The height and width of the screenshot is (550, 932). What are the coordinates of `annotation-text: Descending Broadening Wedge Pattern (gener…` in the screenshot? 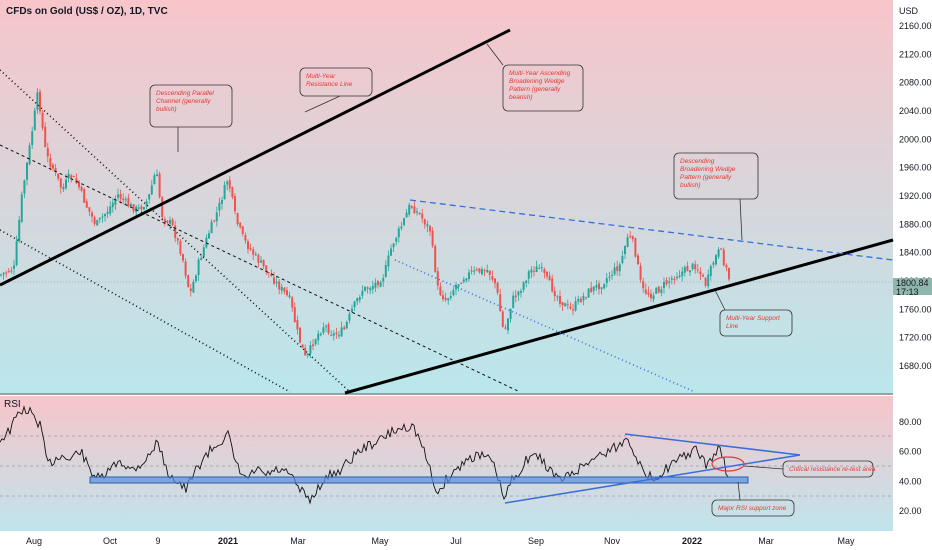 It's located at (708, 173).